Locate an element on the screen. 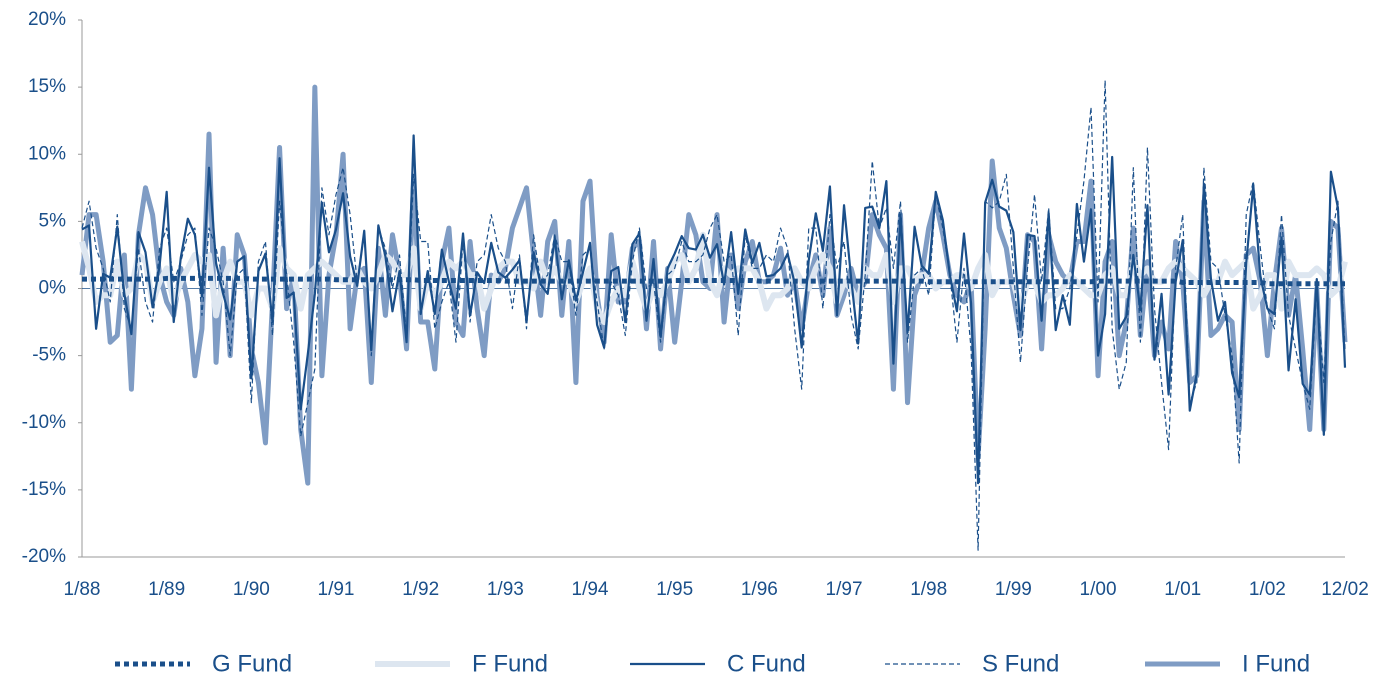 The width and height of the screenshot is (1390, 686). y-tick-label: -10% is located at coordinates (44, 422).